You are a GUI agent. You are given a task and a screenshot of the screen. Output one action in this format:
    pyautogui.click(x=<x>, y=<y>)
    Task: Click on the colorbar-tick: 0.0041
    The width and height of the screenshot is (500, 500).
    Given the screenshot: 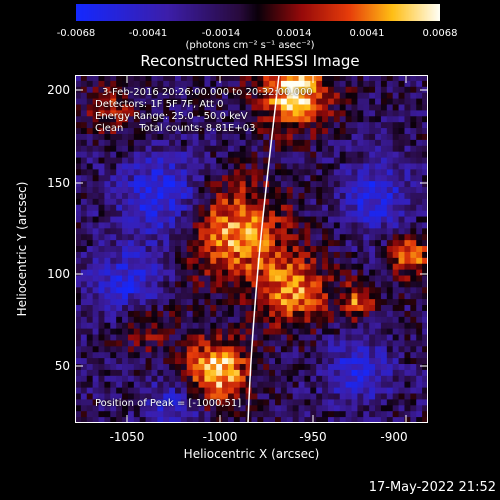 What is the action you would take?
    pyautogui.click(x=367, y=33)
    